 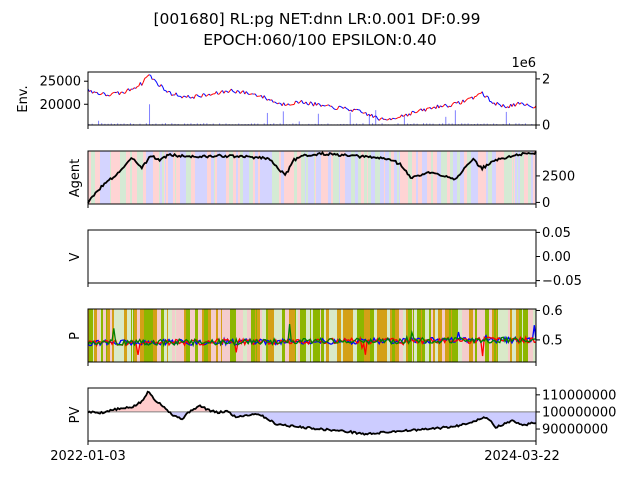 What do you see at coordinates (552, 340) in the screenshot?
I see `p-right-tick-label: 0.5` at bounding box center [552, 340].